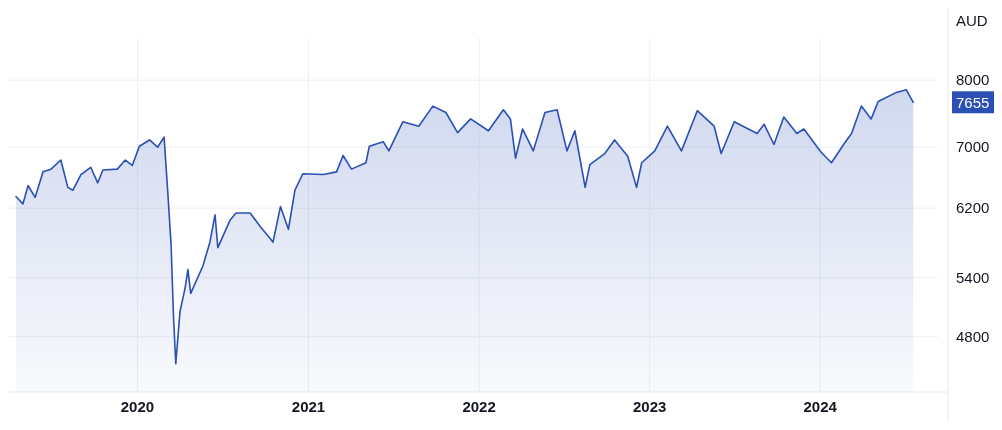  What do you see at coordinates (649, 406) in the screenshot?
I see `x-tick-label: 2023` at bounding box center [649, 406].